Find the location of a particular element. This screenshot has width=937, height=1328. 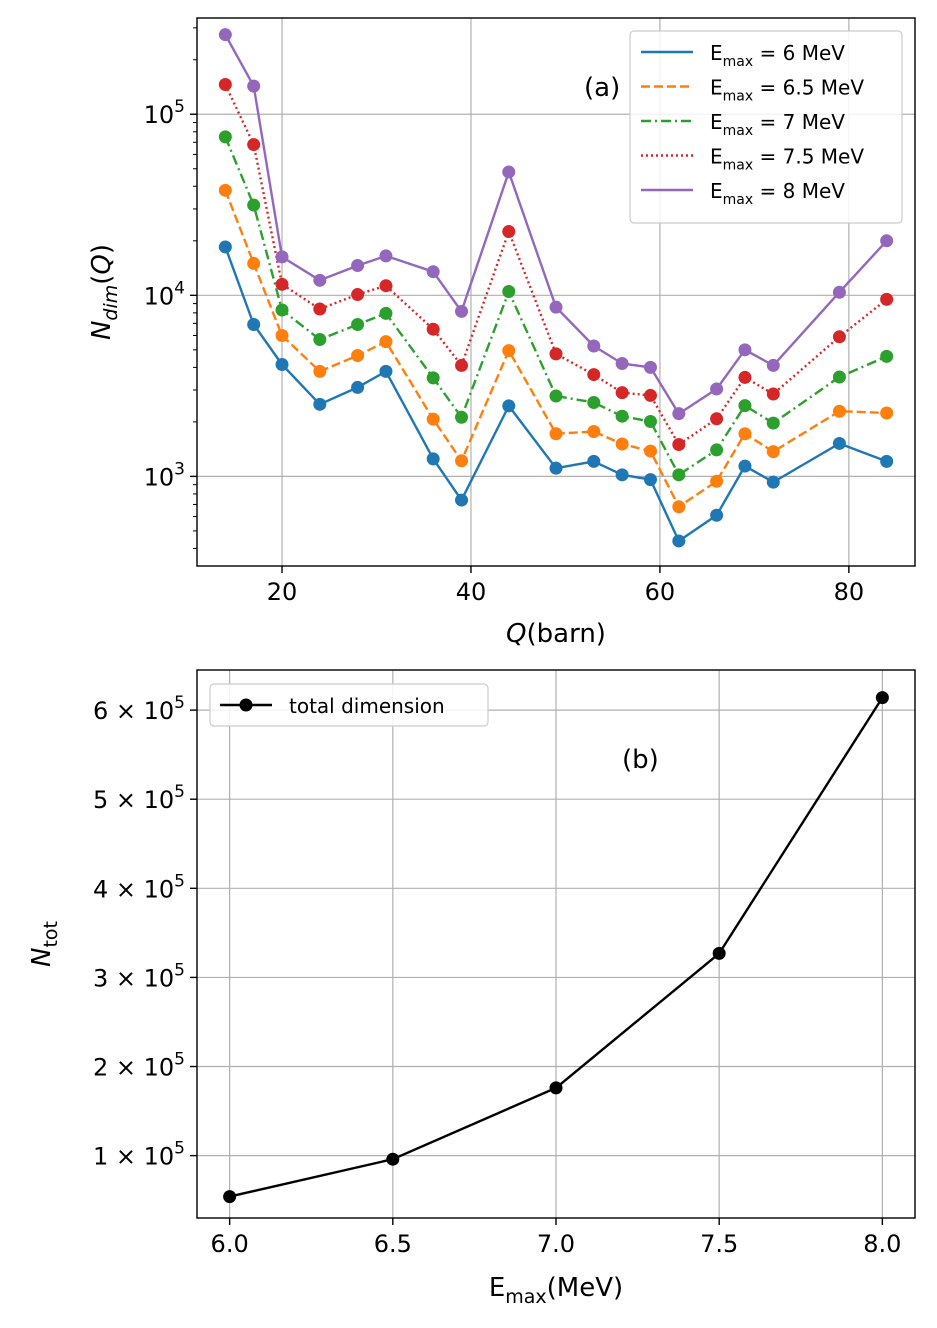

y-axis-label: Ndim(Q) is located at coordinates (104, 292).